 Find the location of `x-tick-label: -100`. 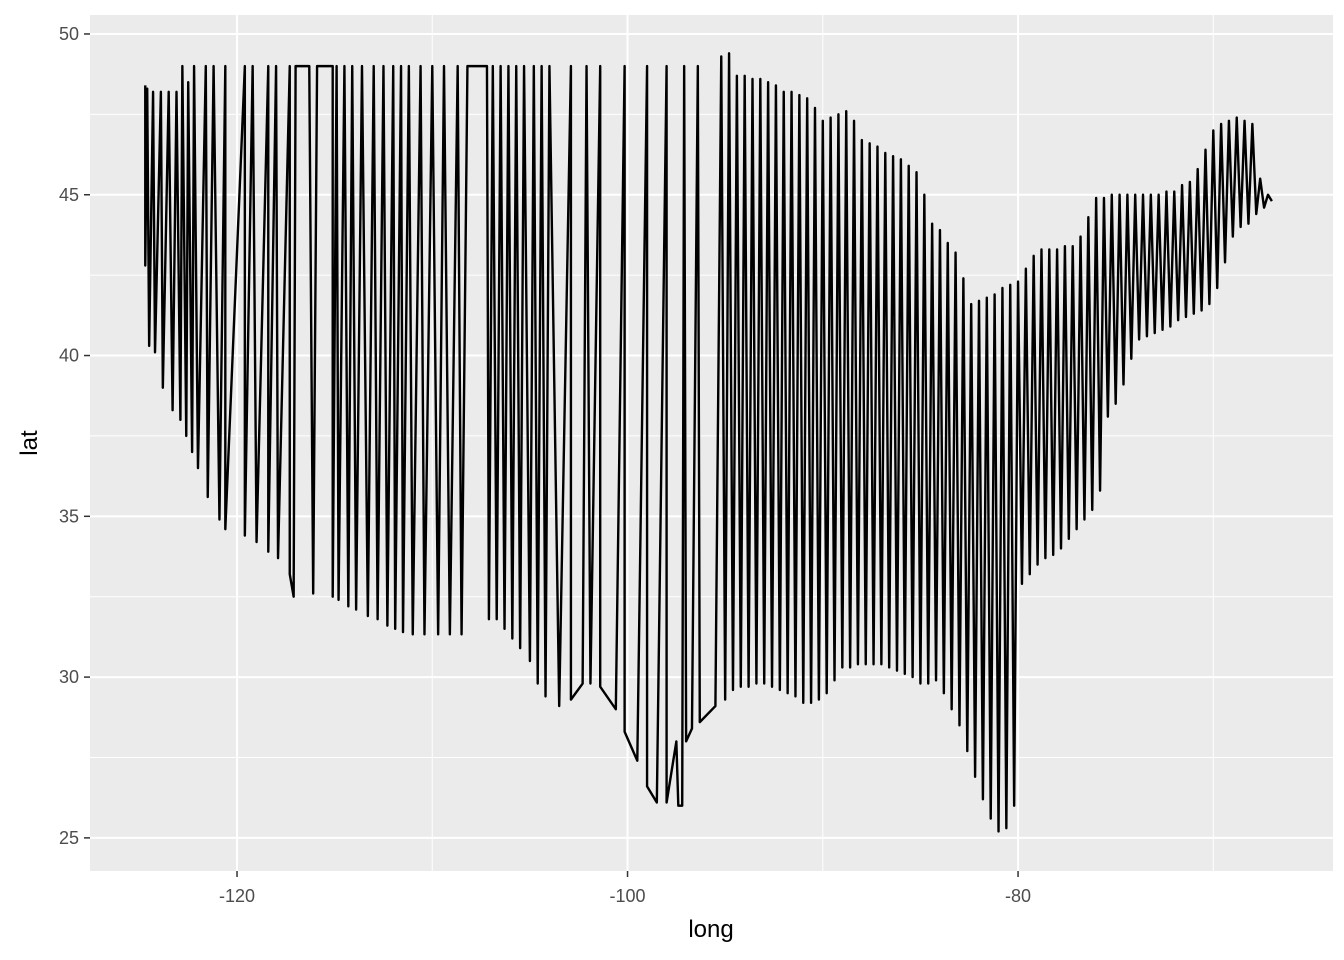

x-tick-label: -100 is located at coordinates (628, 896).